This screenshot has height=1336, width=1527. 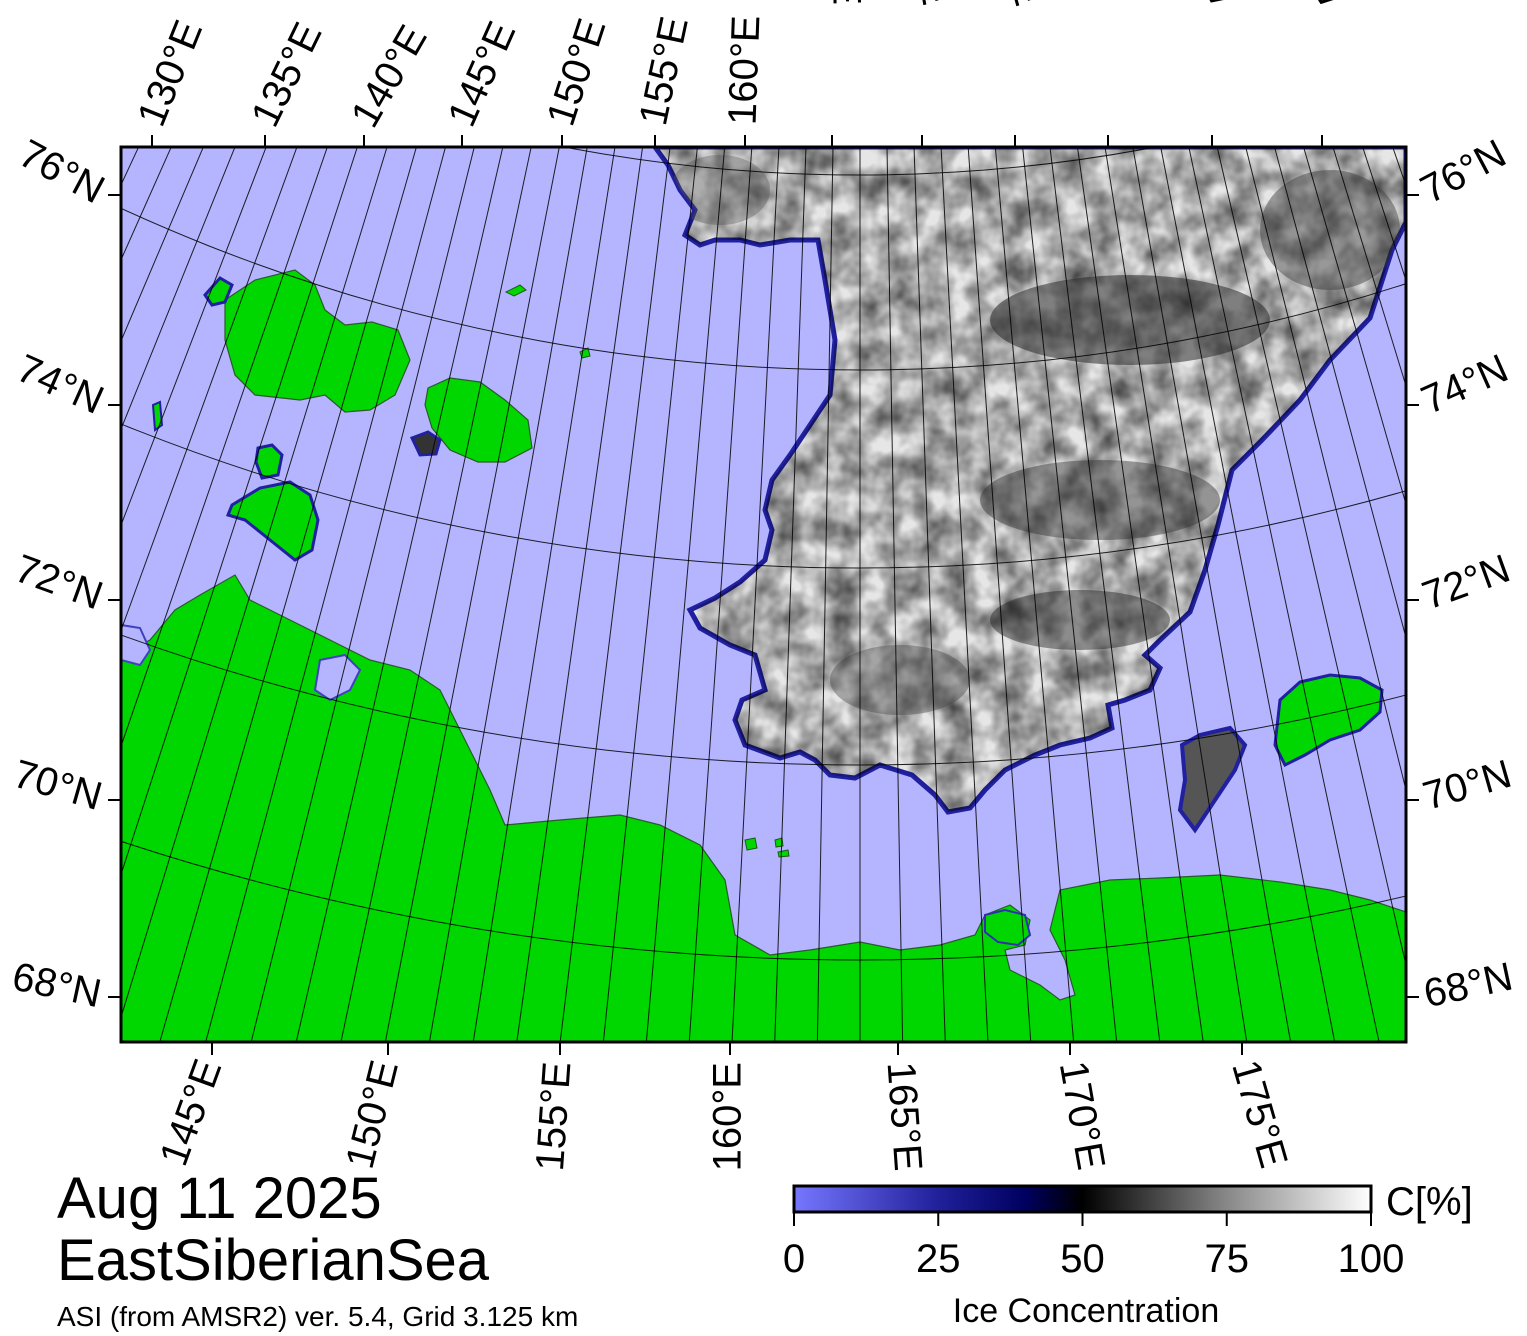 I want to click on lagoon, so click(x=337, y=677).